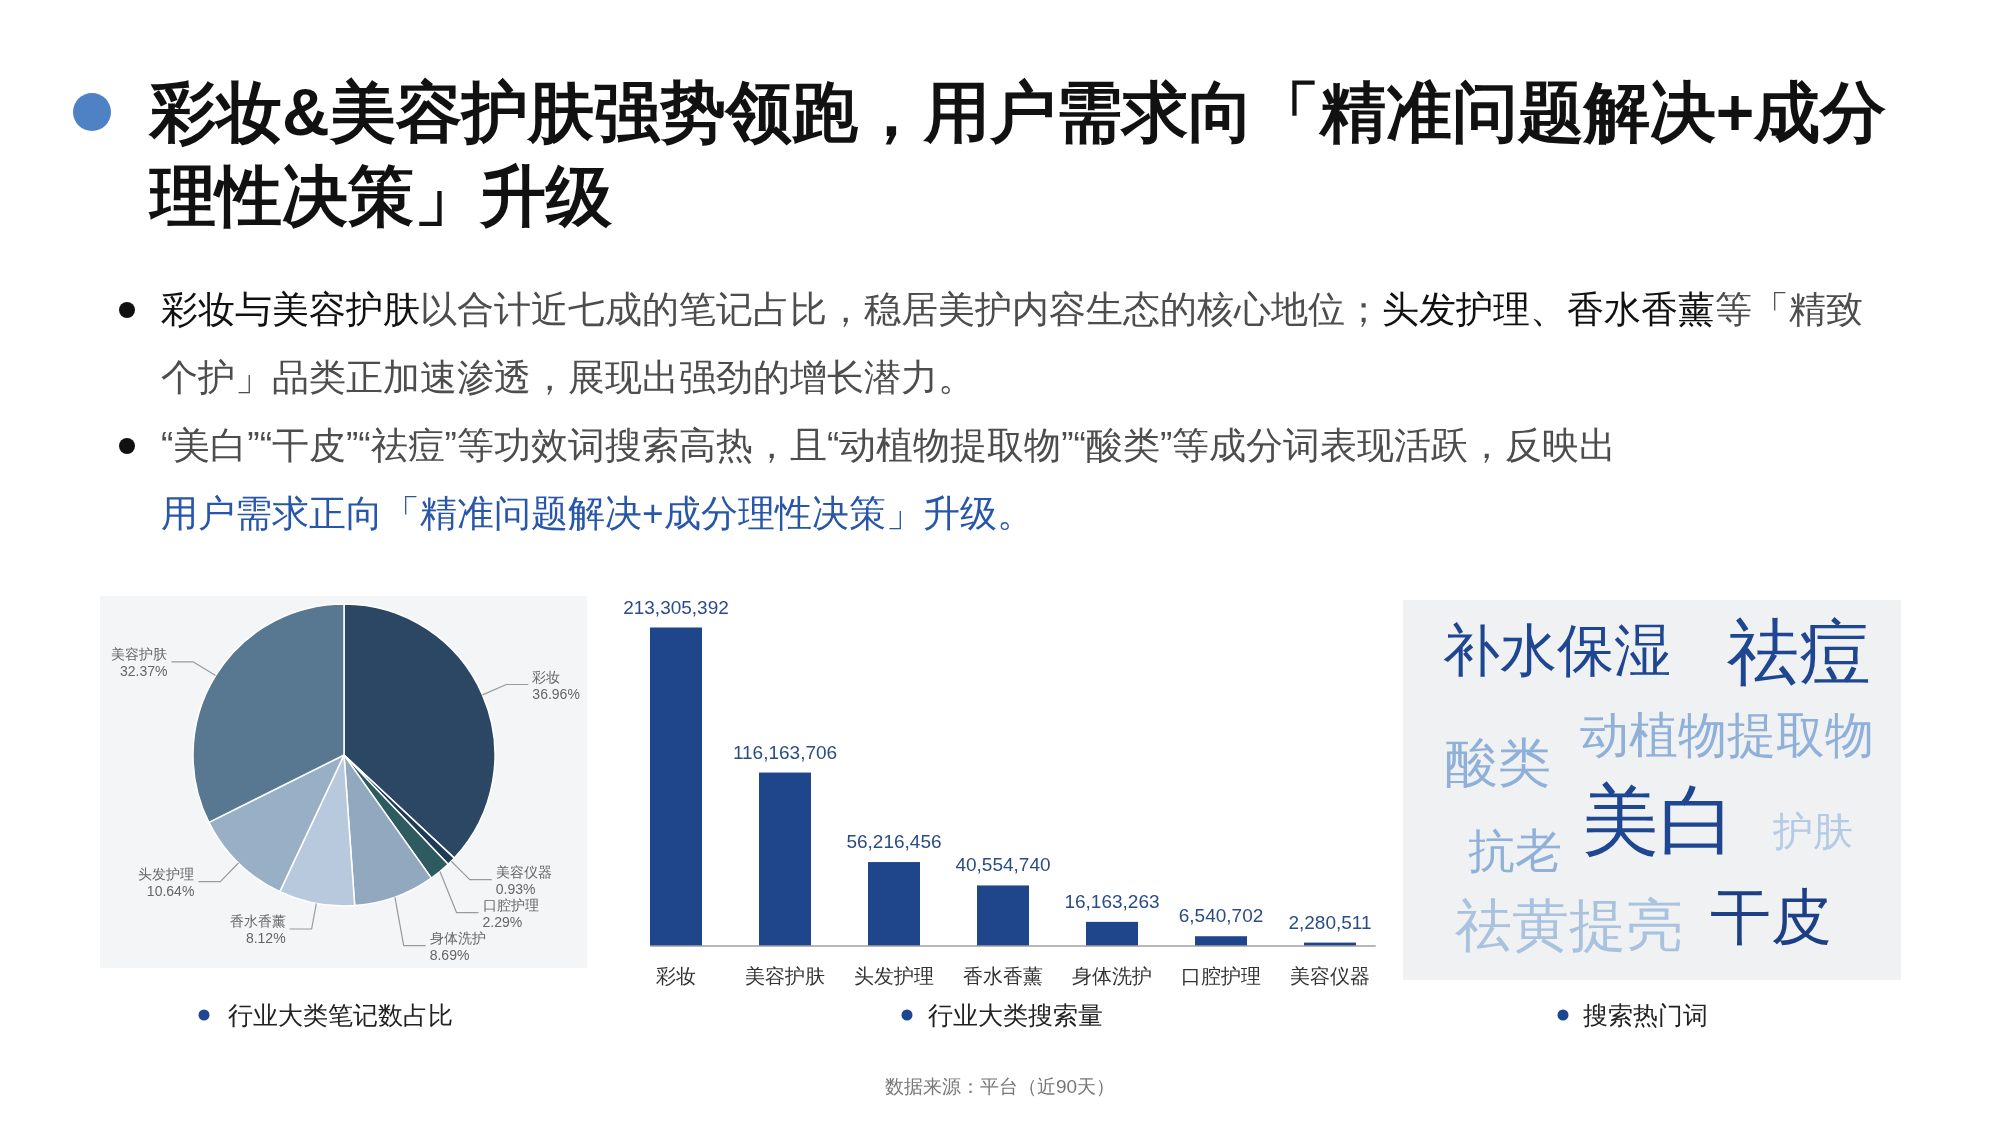 This screenshot has height=1125, width=2000. What do you see at coordinates (1221, 976) in the screenshot?
I see `x-tick-label: 口腔护理` at bounding box center [1221, 976].